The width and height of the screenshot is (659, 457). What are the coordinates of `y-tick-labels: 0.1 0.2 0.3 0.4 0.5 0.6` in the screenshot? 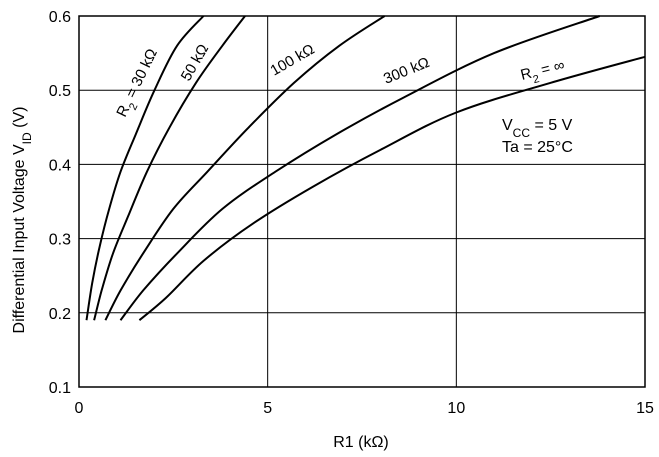 It's located at (60, 203).